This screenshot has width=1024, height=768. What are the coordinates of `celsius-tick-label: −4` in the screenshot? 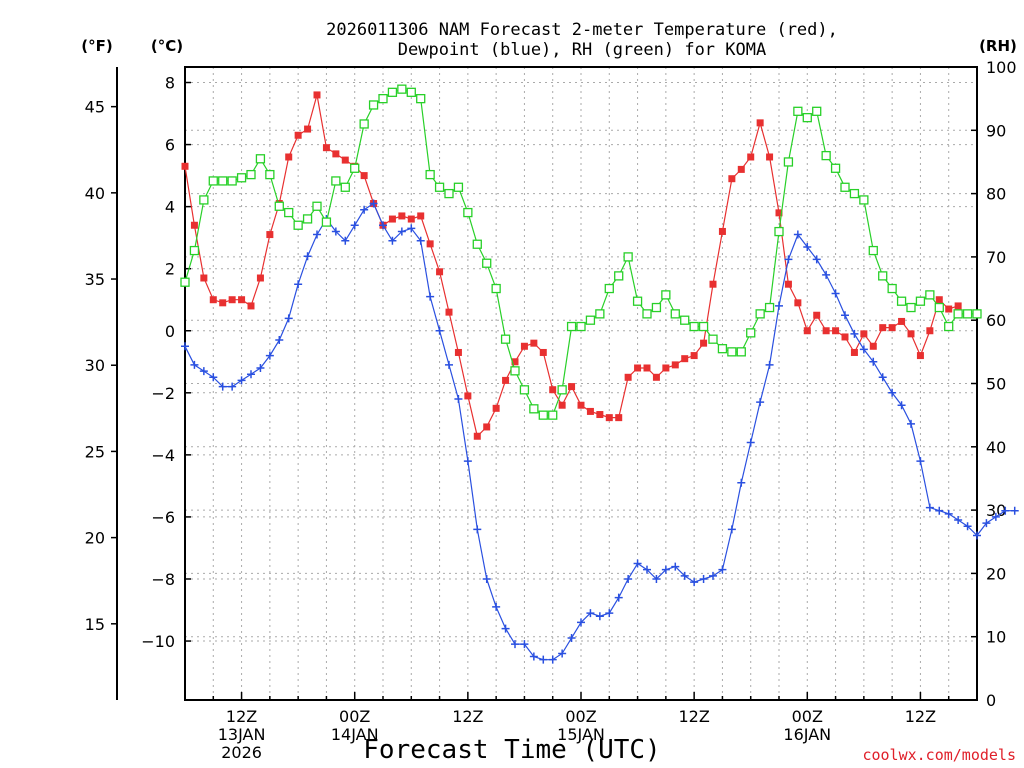 It's located at (163, 455).